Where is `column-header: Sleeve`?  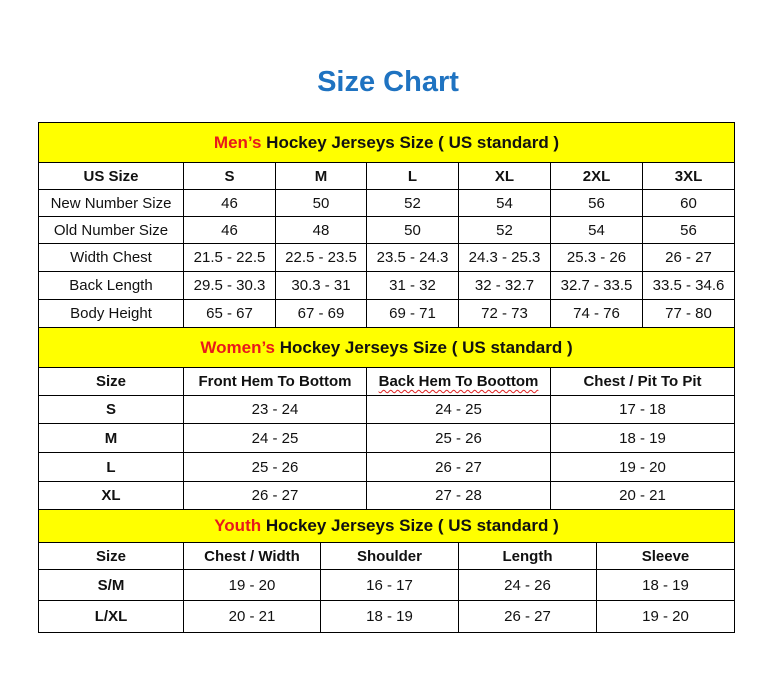
column-header: Sleeve is located at coordinates (665, 556).